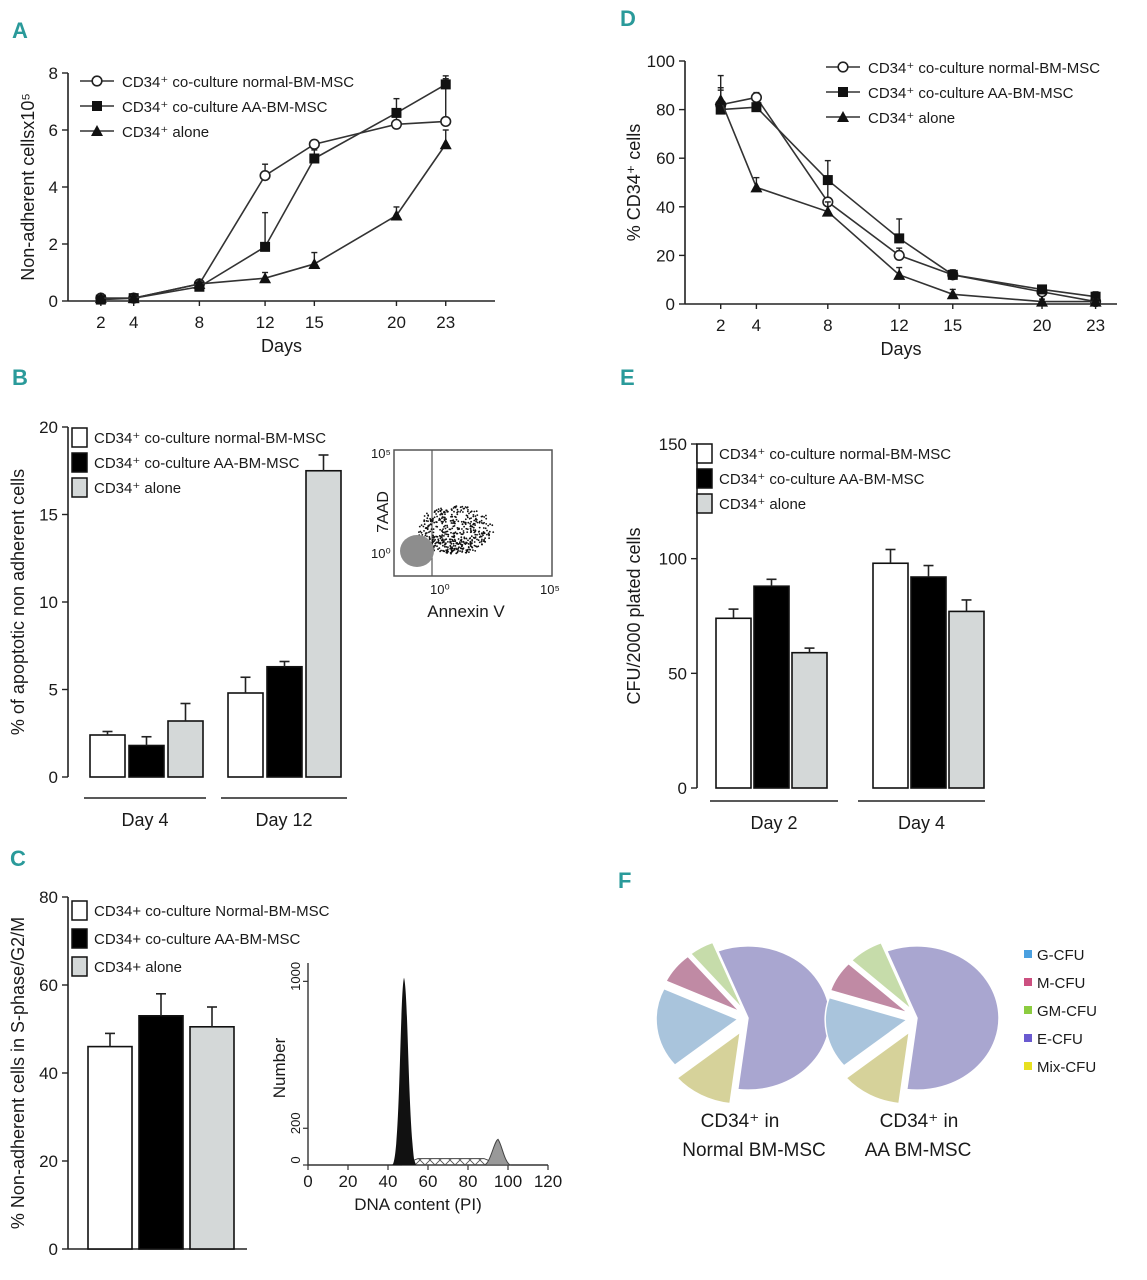 The image size is (1147, 1280). I want to click on chart-c-bar, so click(110, 1147).